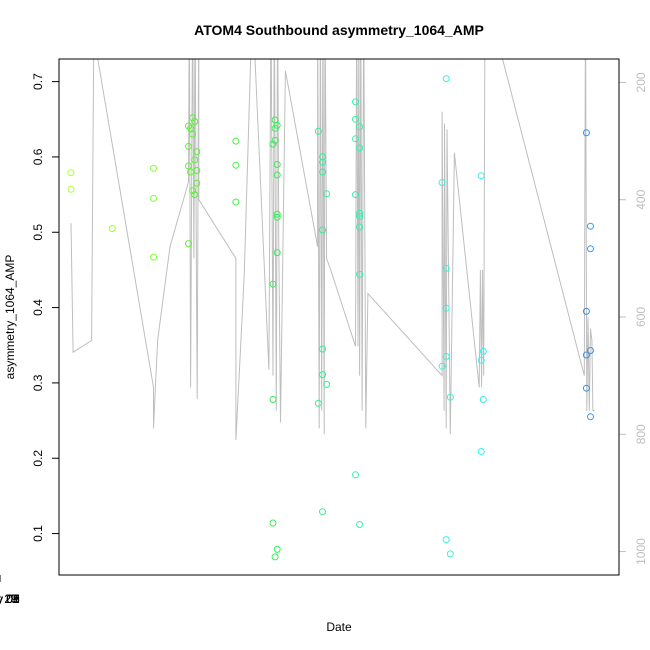 The height and width of the screenshot is (650, 650). I want to click on y-tick-label: 0.7, so click(38, 81).